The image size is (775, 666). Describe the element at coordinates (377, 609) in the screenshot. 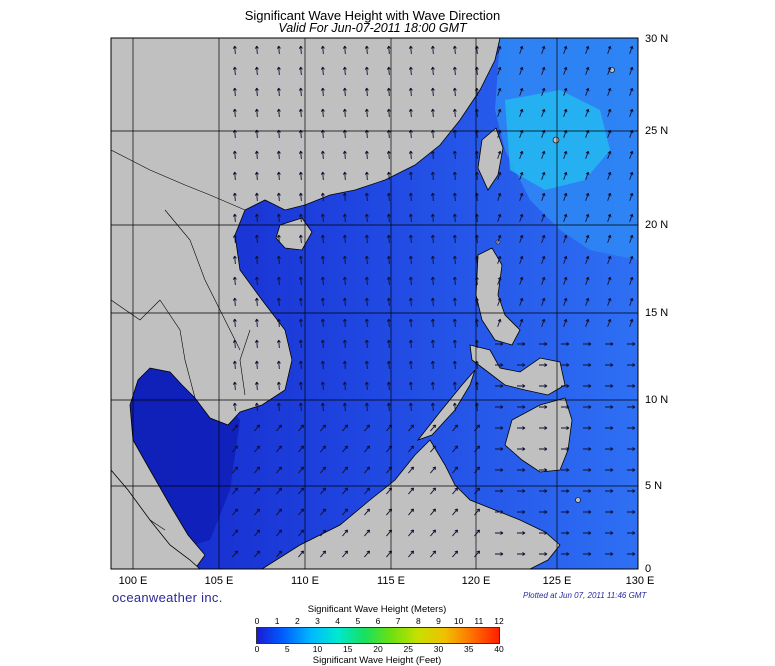

I see `legend-meters-title: Significant Wave Height (Meters)` at that location.